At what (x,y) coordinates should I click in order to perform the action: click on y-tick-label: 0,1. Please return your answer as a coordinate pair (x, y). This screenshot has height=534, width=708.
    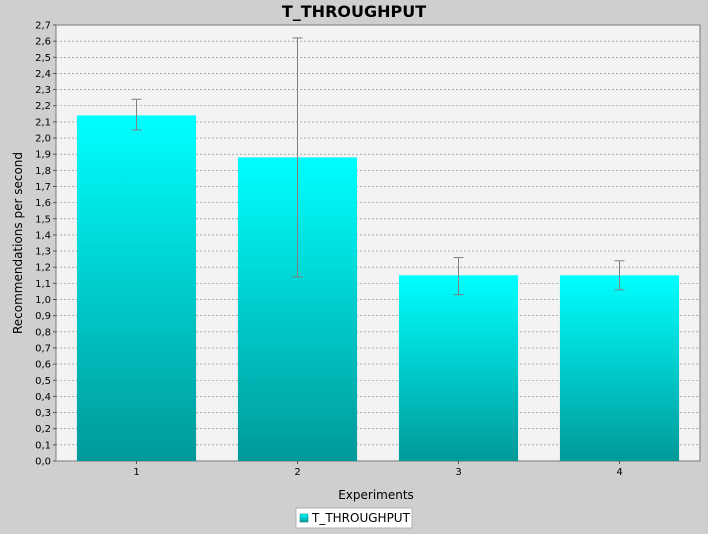
    Looking at the image, I should click on (43, 445).